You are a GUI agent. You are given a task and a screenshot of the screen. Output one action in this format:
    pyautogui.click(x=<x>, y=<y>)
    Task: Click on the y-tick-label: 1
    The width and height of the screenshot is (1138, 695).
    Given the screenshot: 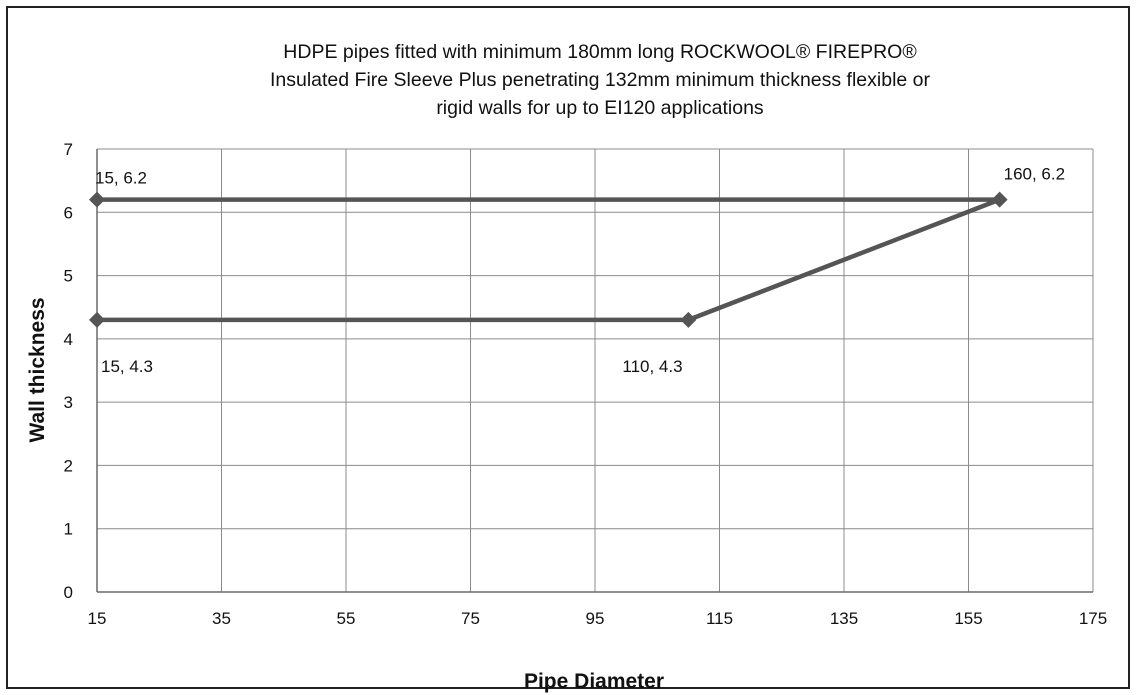 What is the action you would take?
    pyautogui.click(x=68, y=529)
    